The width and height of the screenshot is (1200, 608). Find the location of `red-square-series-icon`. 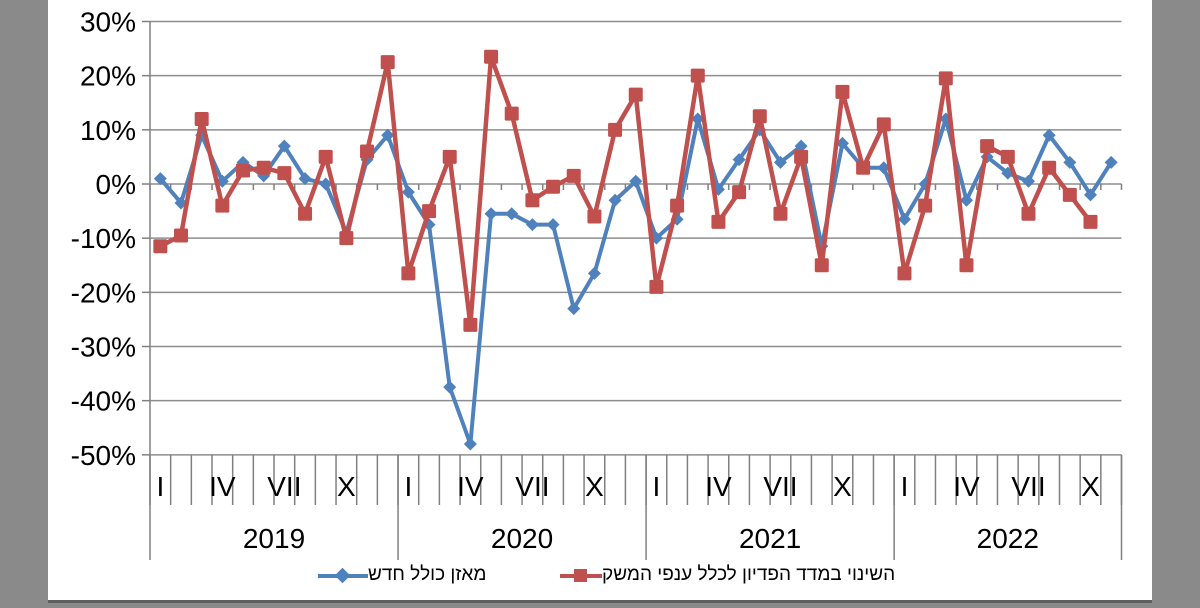

red-square-series-icon is located at coordinates (581, 575).